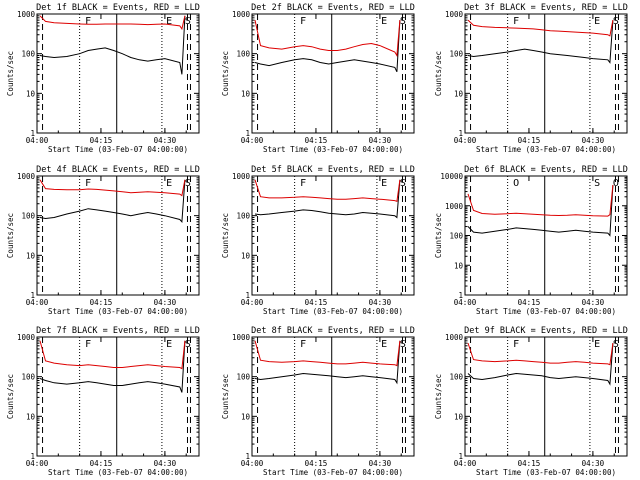  What do you see at coordinates (118, 8) in the screenshot?
I see `chart-title: Det 1f BLACK = Events, RED = LLD` at bounding box center [118, 8].